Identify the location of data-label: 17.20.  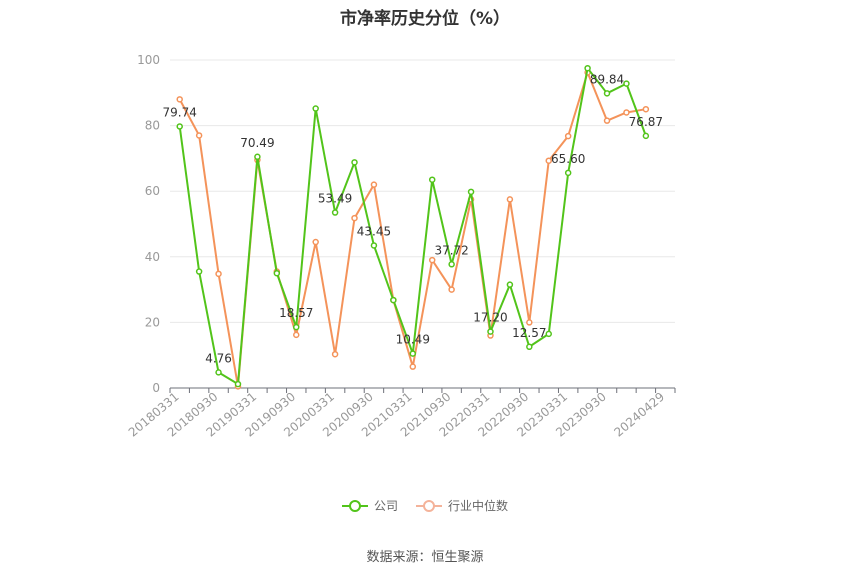
(490, 318).